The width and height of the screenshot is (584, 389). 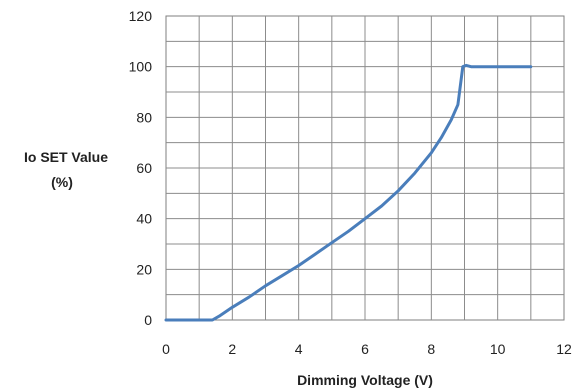 I want to click on y-tick-label: 120, so click(x=141, y=16).